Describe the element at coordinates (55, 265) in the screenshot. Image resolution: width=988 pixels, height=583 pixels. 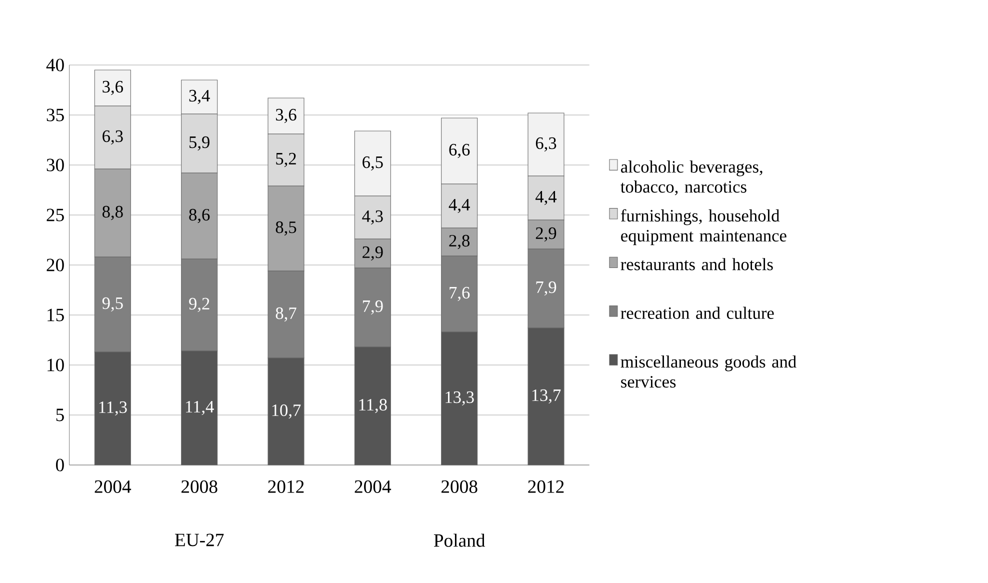
I see `y-tick-label: 20` at that location.